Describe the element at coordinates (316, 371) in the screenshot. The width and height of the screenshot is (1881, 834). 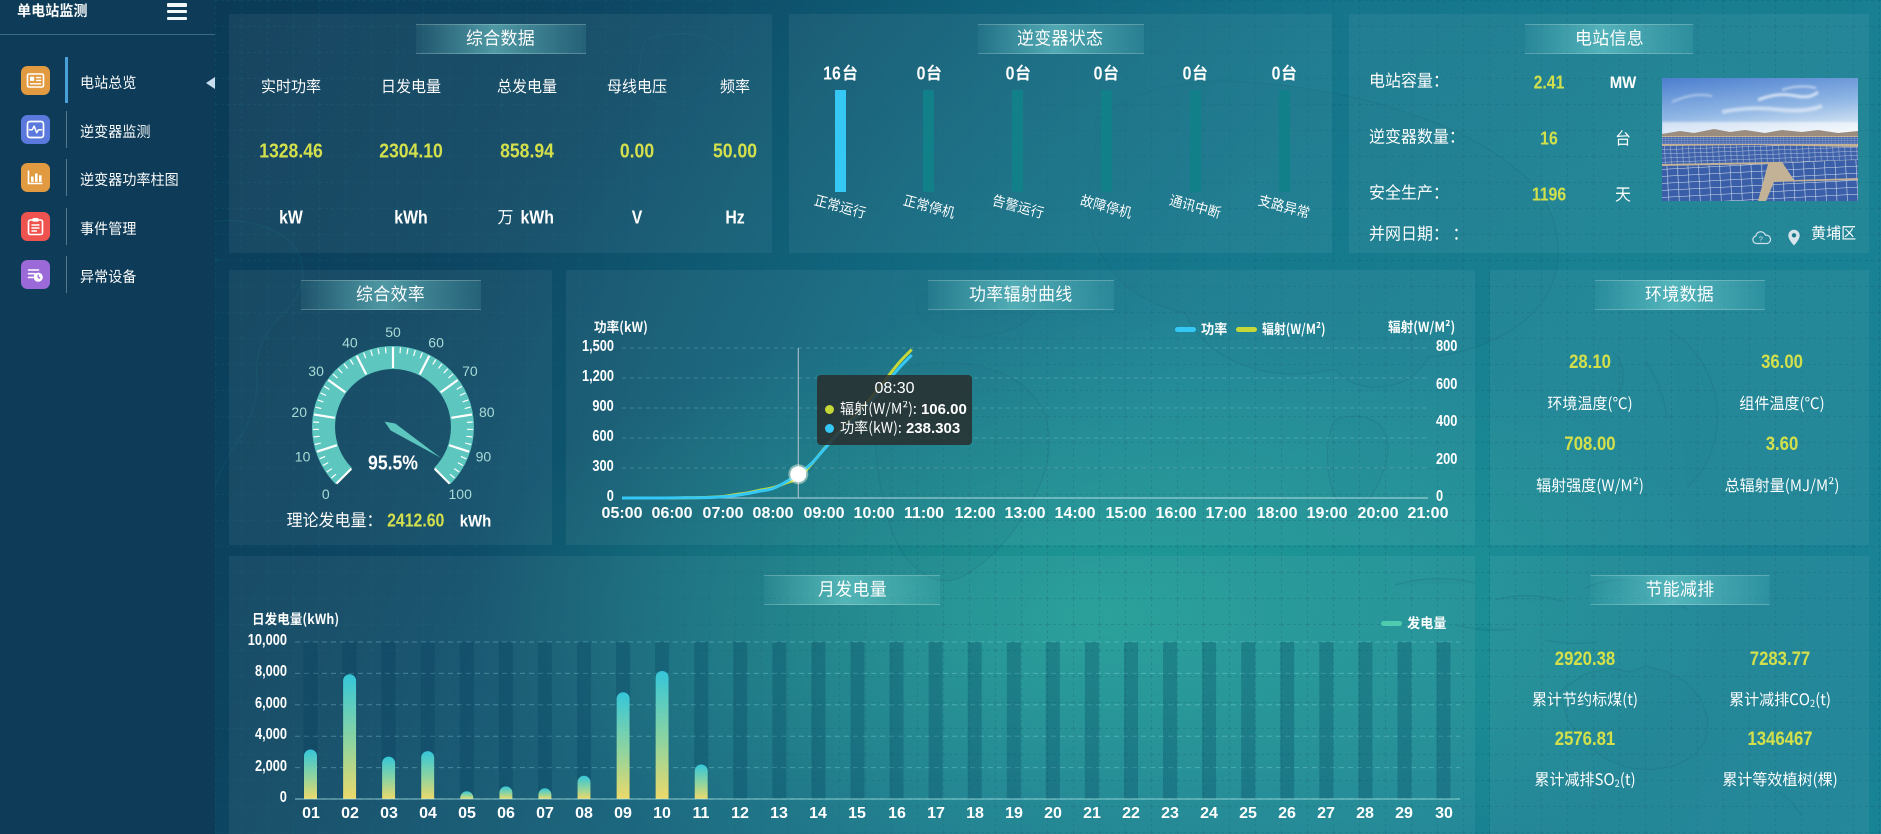
I see `svg-text: 30` at that location.